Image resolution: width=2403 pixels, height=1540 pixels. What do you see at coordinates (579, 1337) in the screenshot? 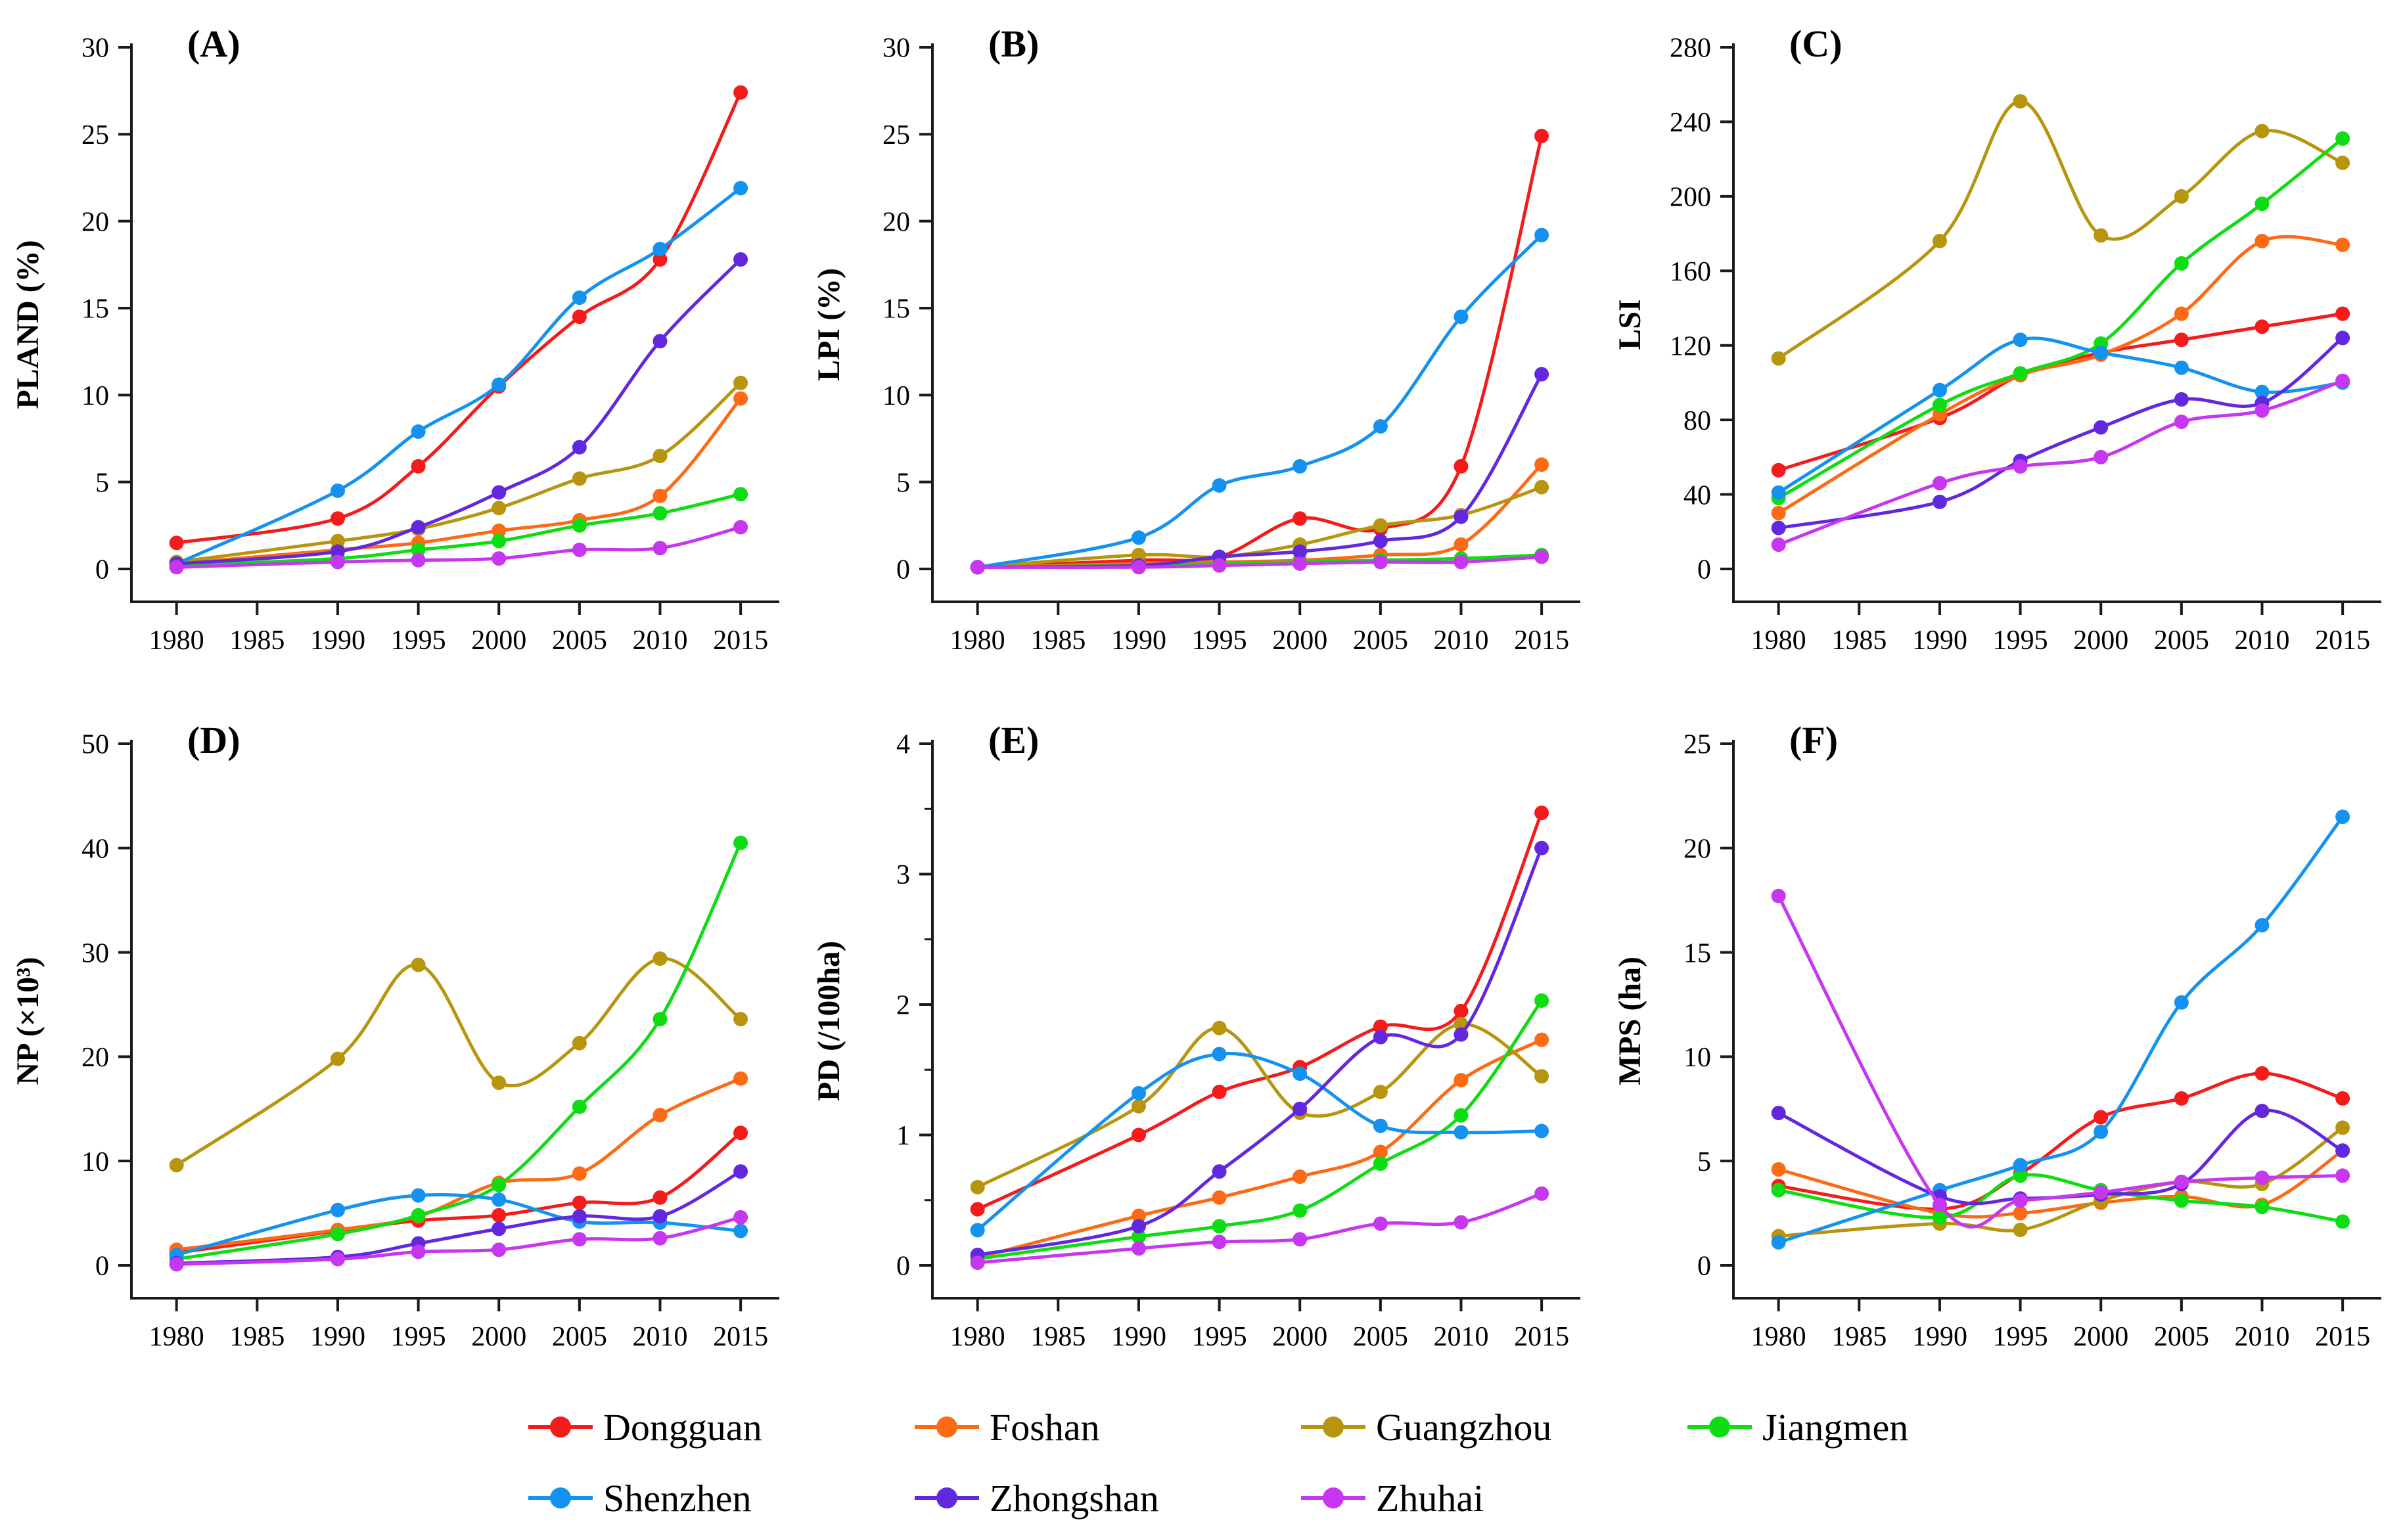
I see `x-tick-label: 2005` at bounding box center [579, 1337].